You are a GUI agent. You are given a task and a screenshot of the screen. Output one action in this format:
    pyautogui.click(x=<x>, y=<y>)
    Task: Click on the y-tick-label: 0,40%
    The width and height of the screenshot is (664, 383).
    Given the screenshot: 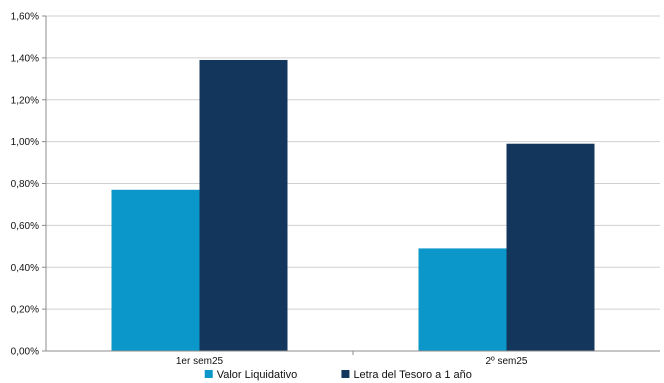 What is the action you would take?
    pyautogui.click(x=25, y=268)
    